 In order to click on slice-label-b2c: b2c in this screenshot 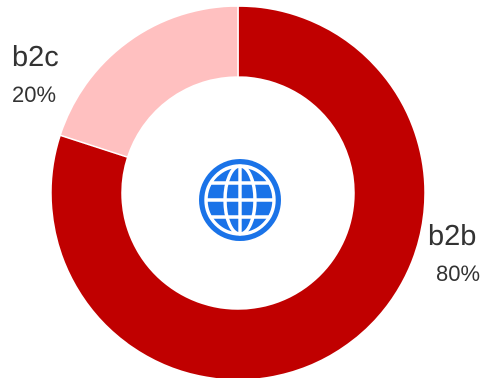, I will do `click(35, 57)`.